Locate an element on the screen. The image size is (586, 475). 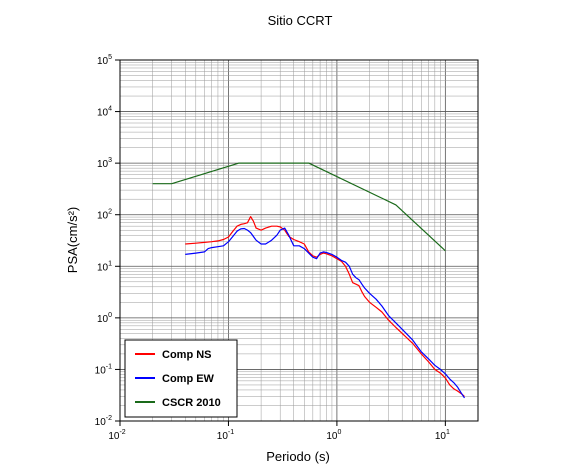
y-tick-label: 10⁰ is located at coordinates (104, 318).